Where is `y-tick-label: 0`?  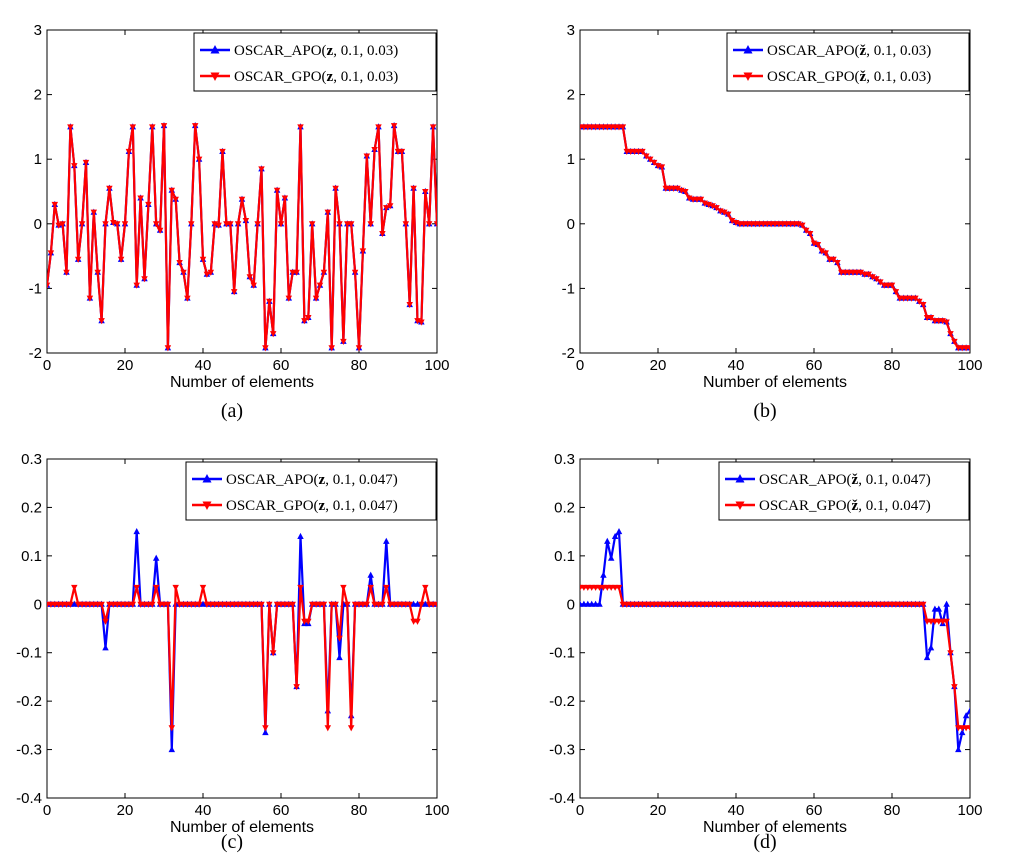 y-tick-label: 0 is located at coordinates (38, 604).